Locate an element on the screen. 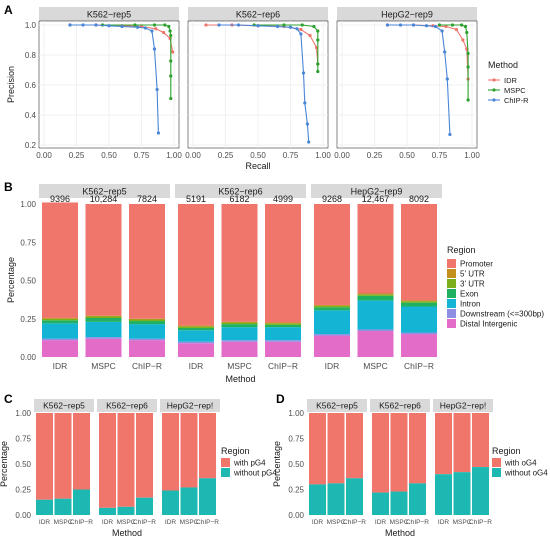 The image size is (550, 538). count-label: 12,467 is located at coordinates (376, 199).